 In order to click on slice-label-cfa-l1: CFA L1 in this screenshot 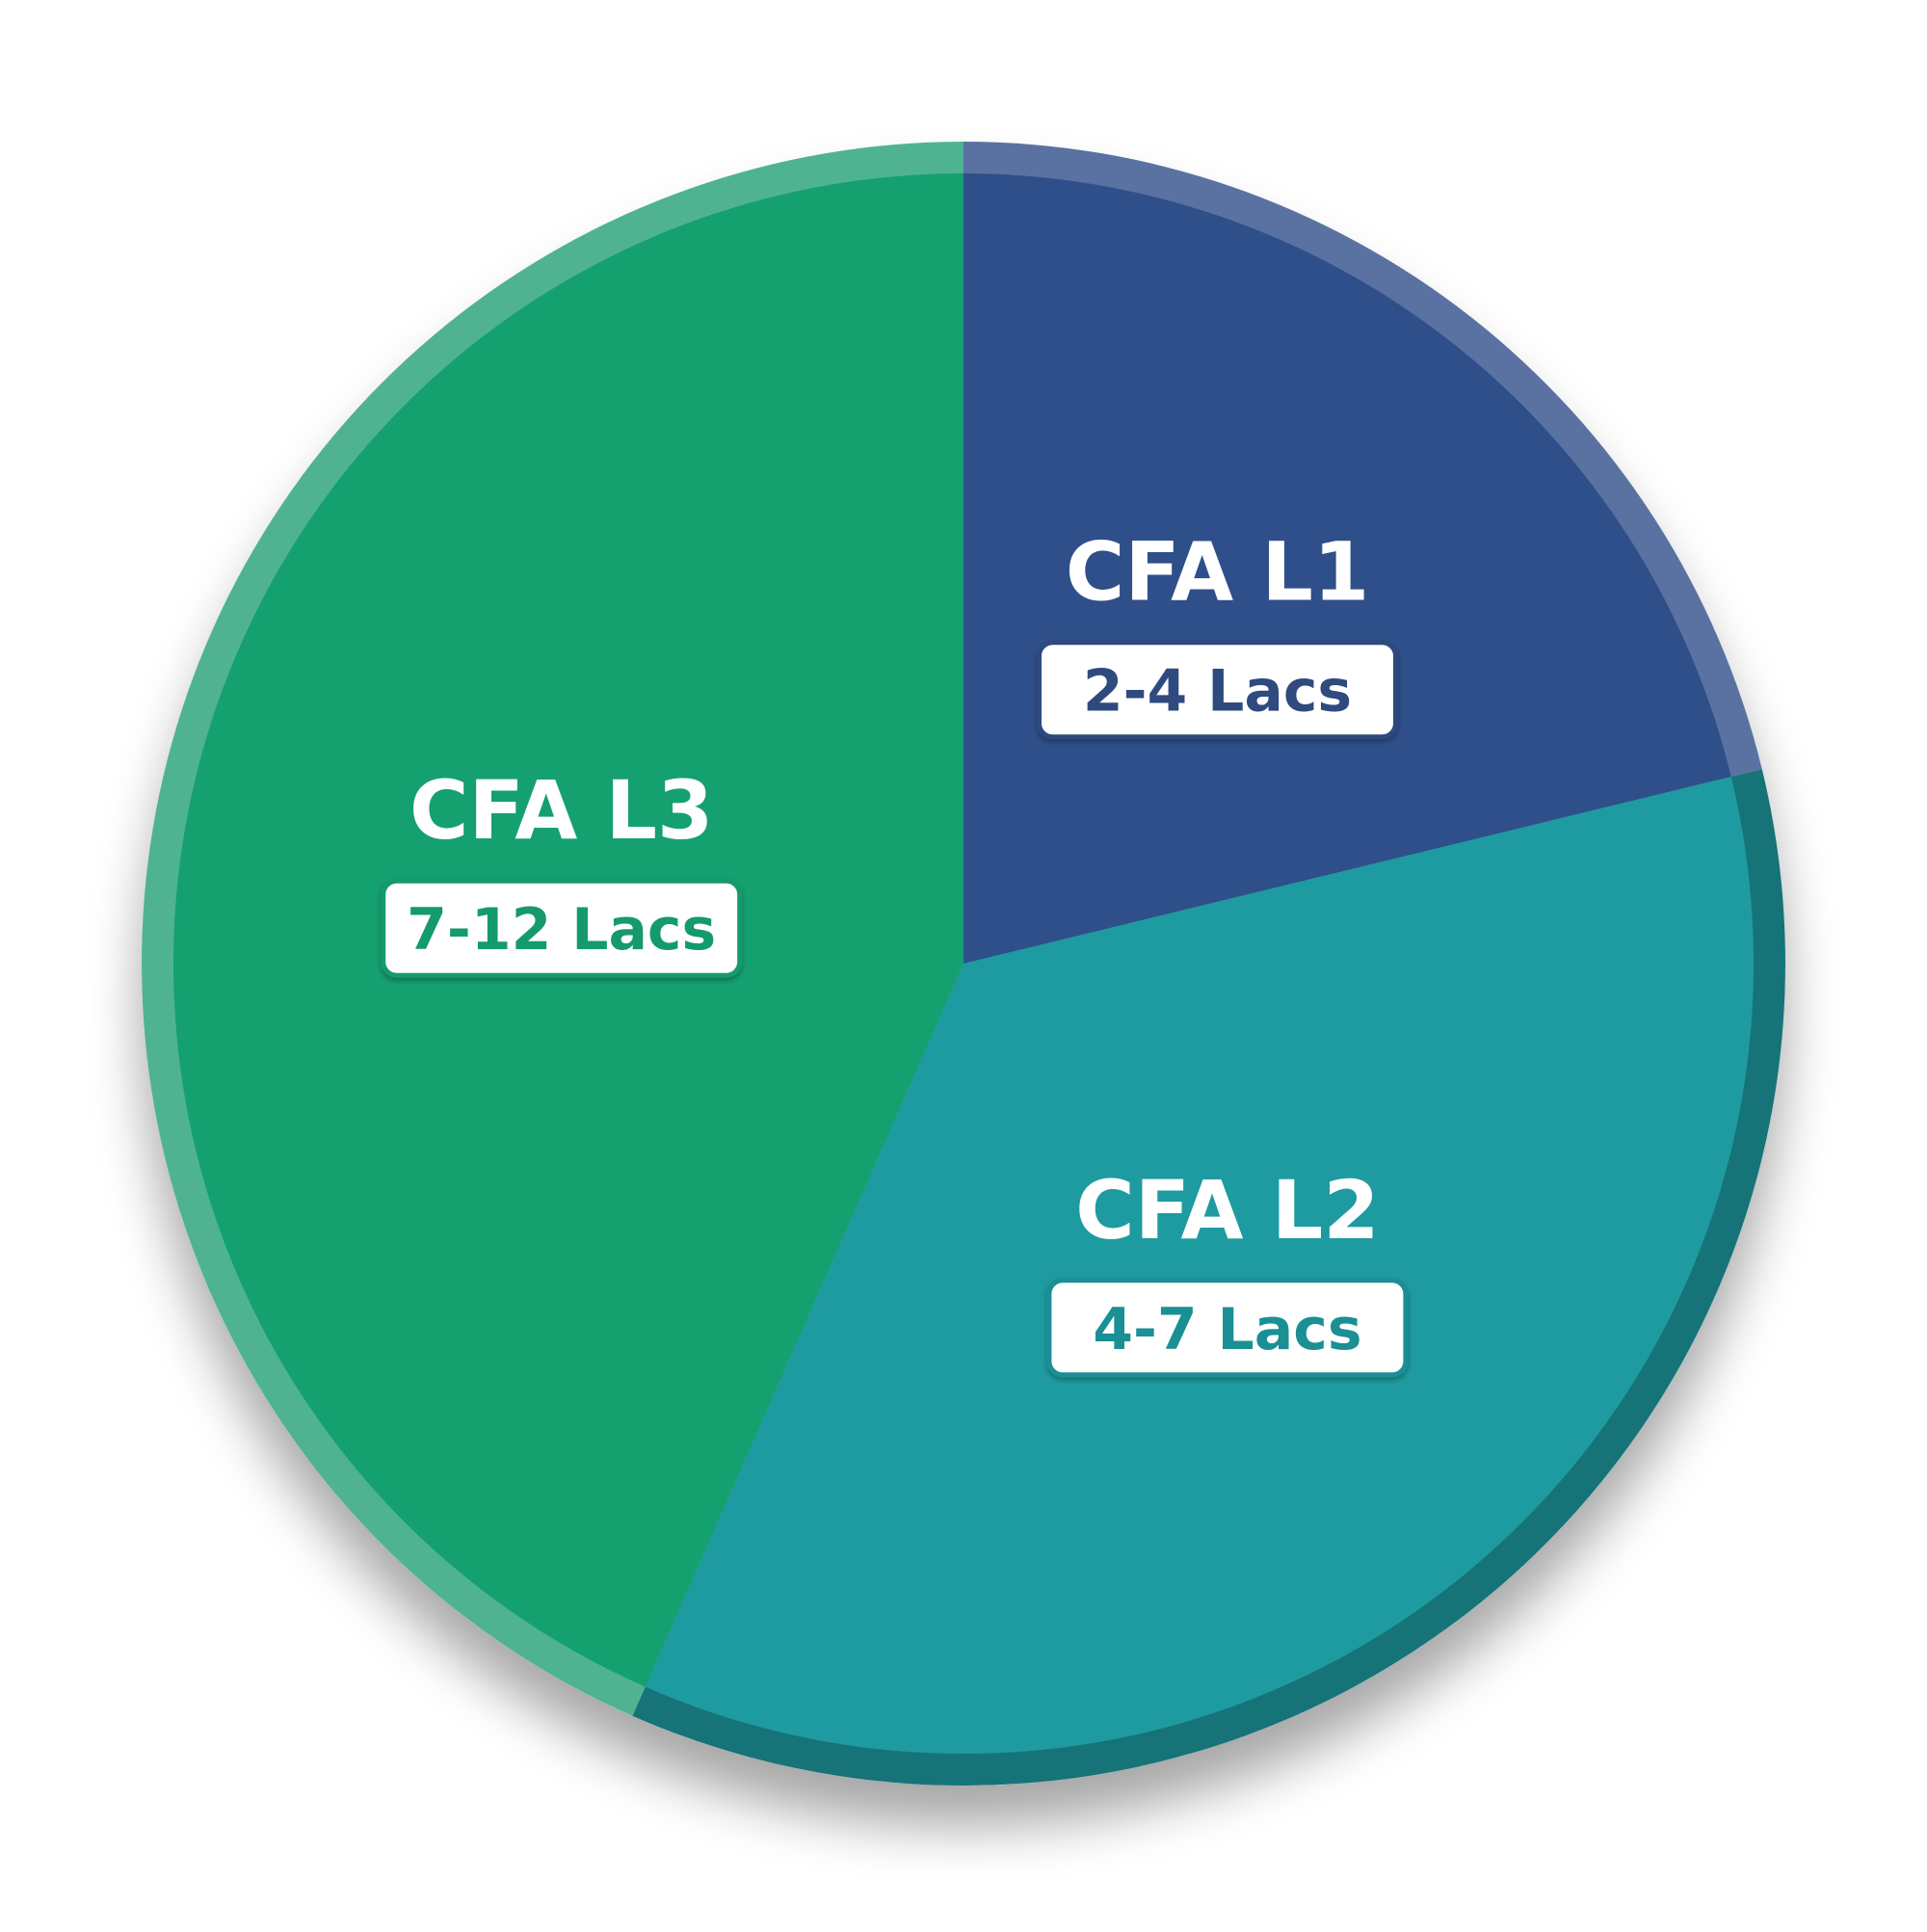, I will do `click(1218, 572)`.